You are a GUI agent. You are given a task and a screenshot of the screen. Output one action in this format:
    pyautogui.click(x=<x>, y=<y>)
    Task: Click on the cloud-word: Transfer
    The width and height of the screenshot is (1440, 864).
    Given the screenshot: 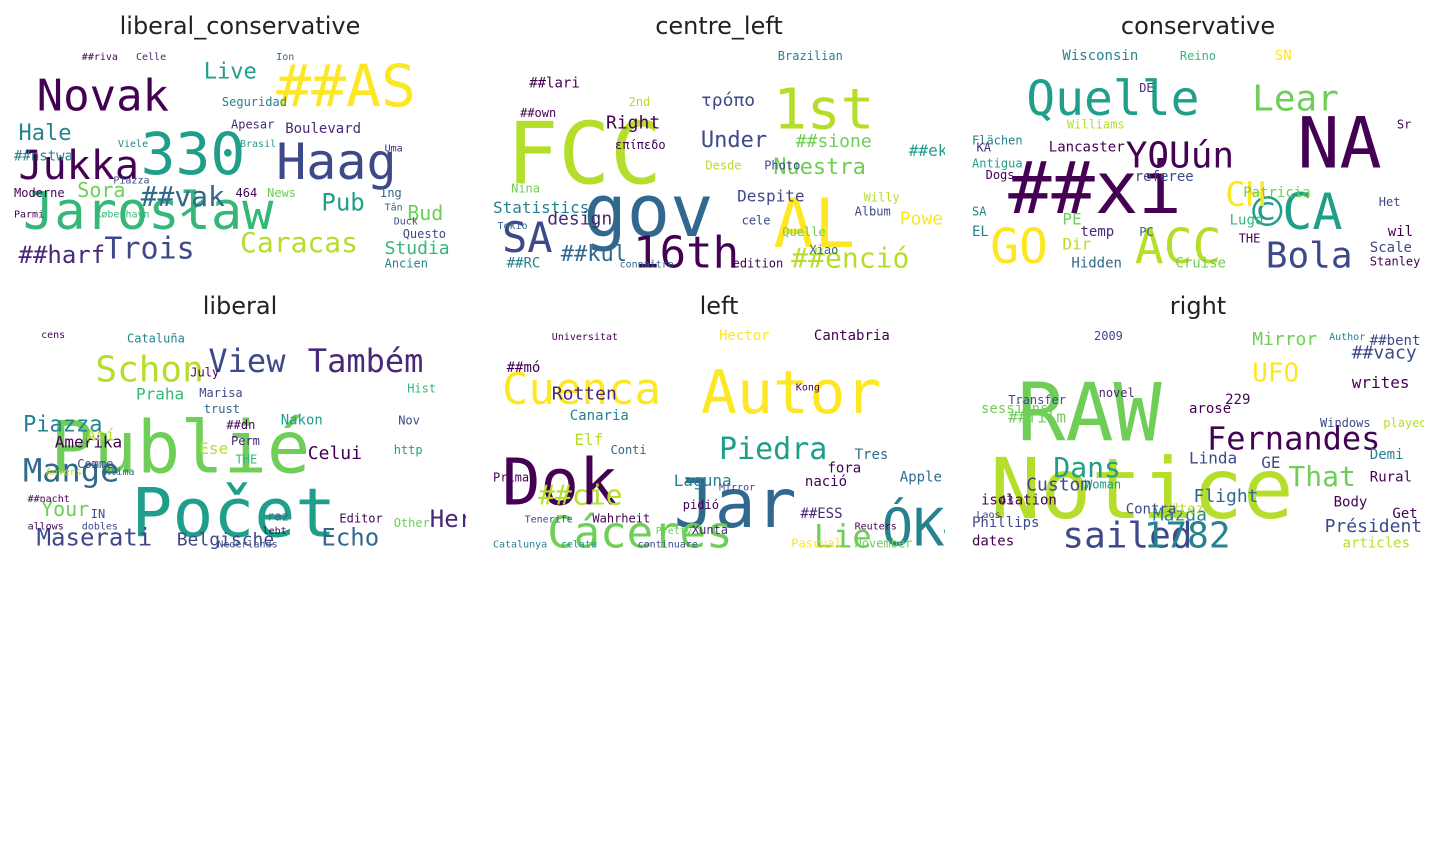 What is the action you would take?
    pyautogui.click(x=1037, y=400)
    